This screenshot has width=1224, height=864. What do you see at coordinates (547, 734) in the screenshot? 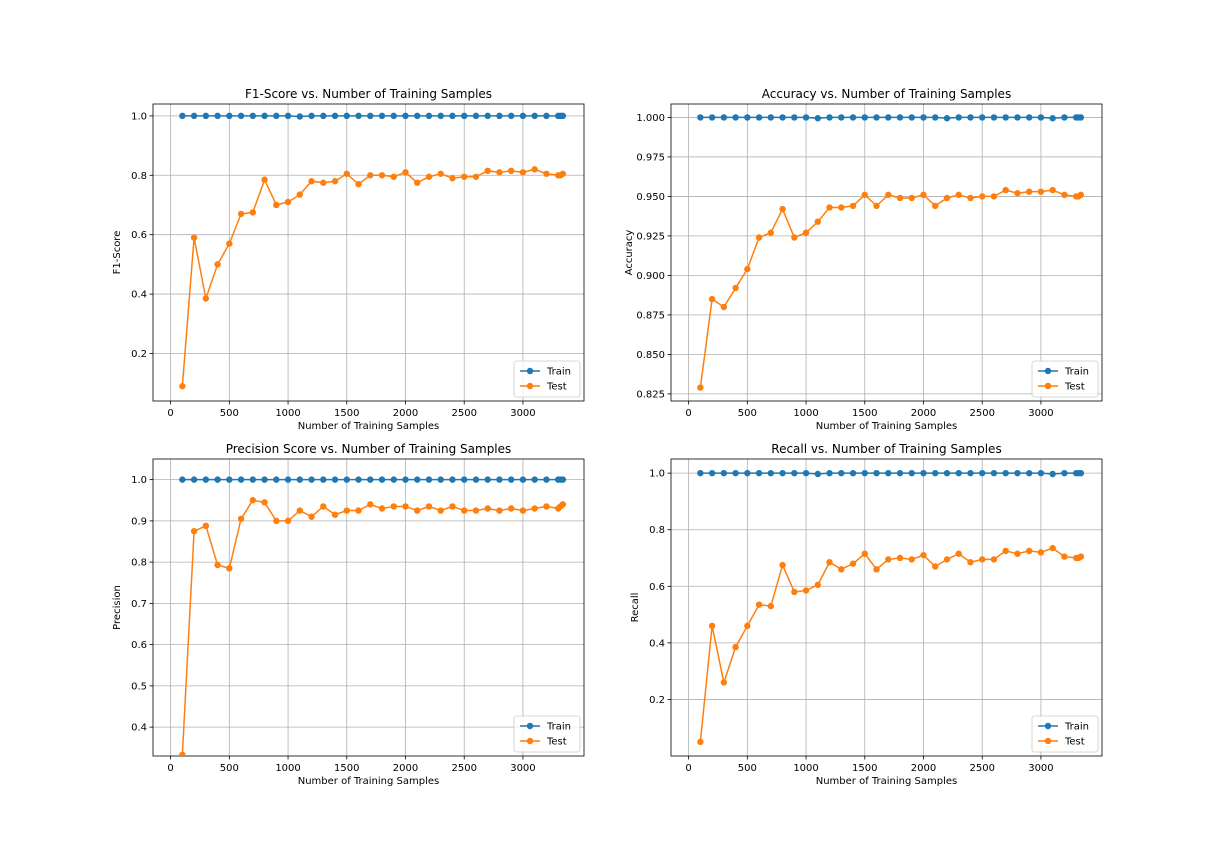
I see `legend: Train Test` at bounding box center [547, 734].